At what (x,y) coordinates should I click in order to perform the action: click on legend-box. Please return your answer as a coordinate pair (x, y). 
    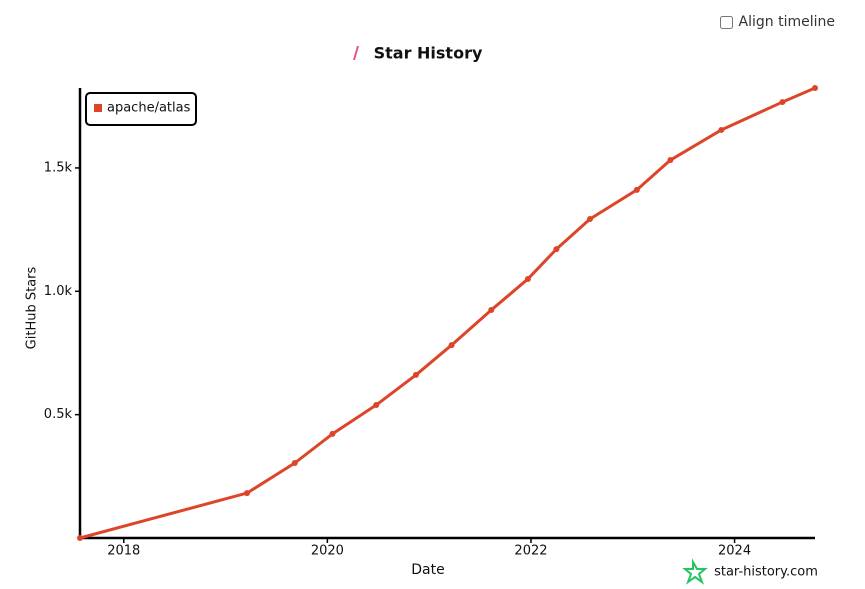
    Looking at the image, I should click on (141, 109).